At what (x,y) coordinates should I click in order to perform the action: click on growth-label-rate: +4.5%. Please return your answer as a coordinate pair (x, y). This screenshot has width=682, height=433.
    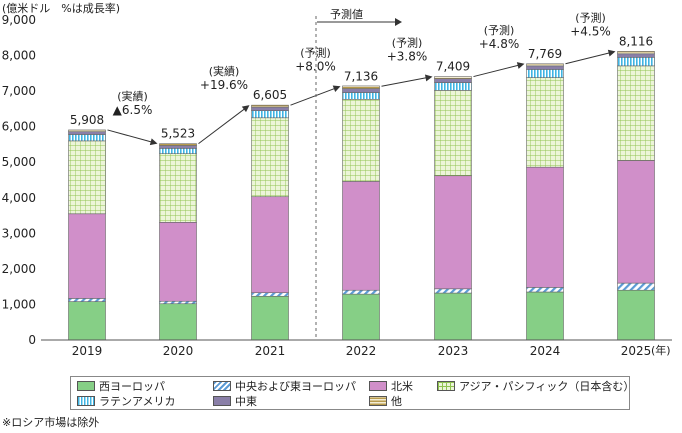
    Looking at the image, I should click on (590, 31).